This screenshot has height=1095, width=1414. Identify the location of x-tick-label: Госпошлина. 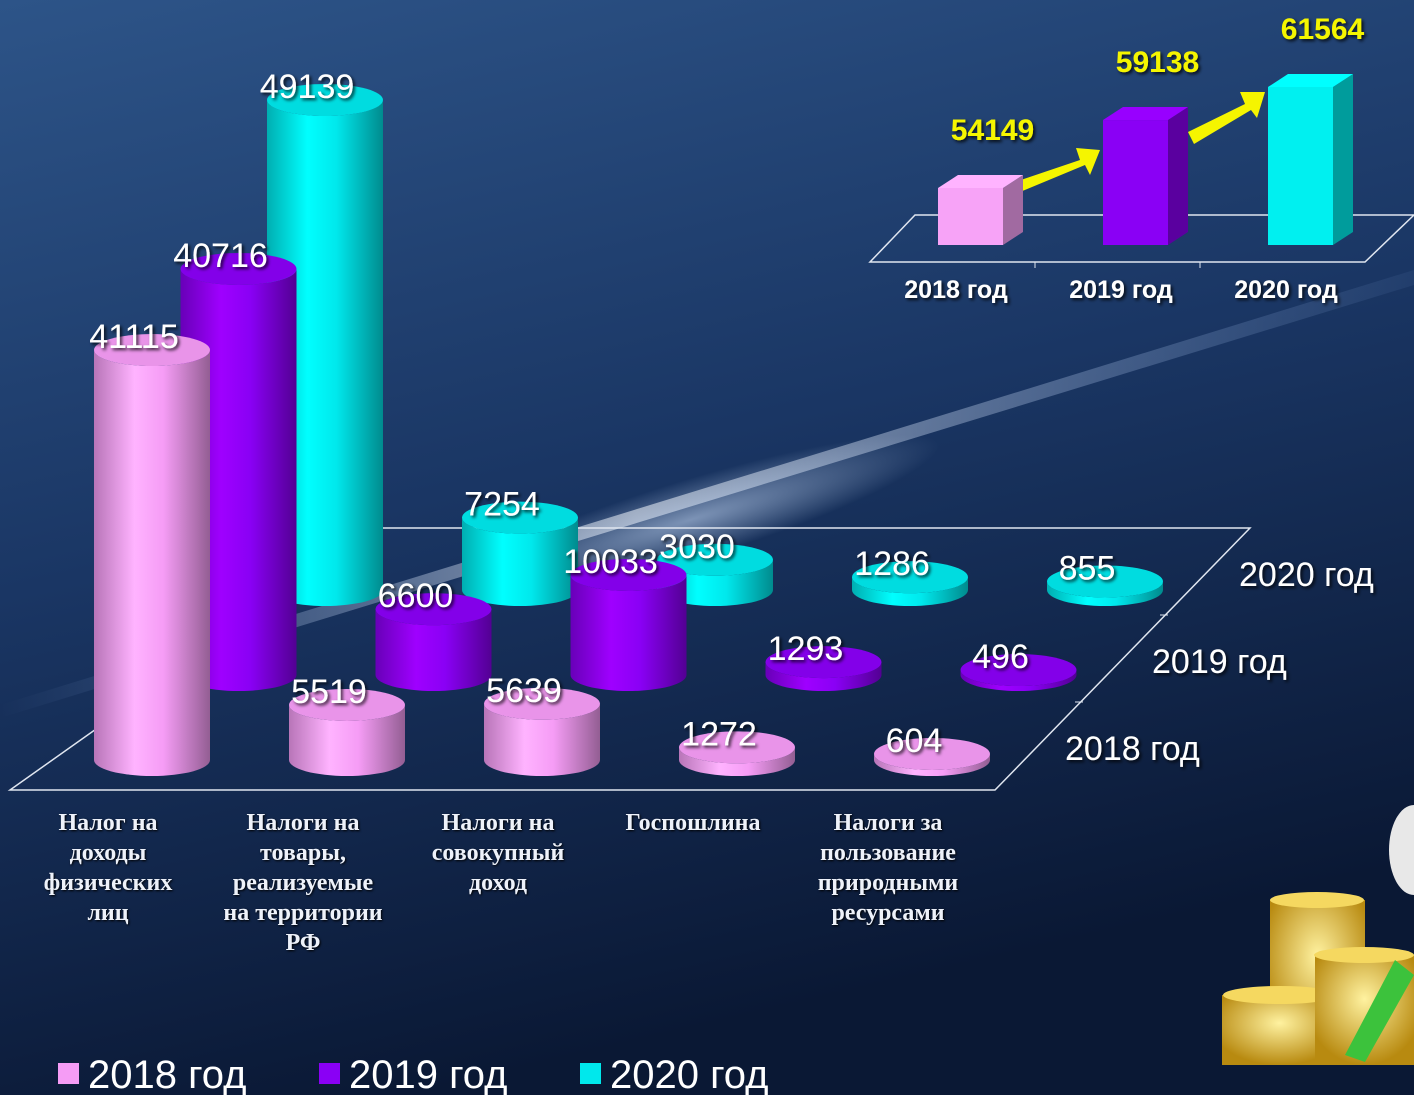
(693, 823).